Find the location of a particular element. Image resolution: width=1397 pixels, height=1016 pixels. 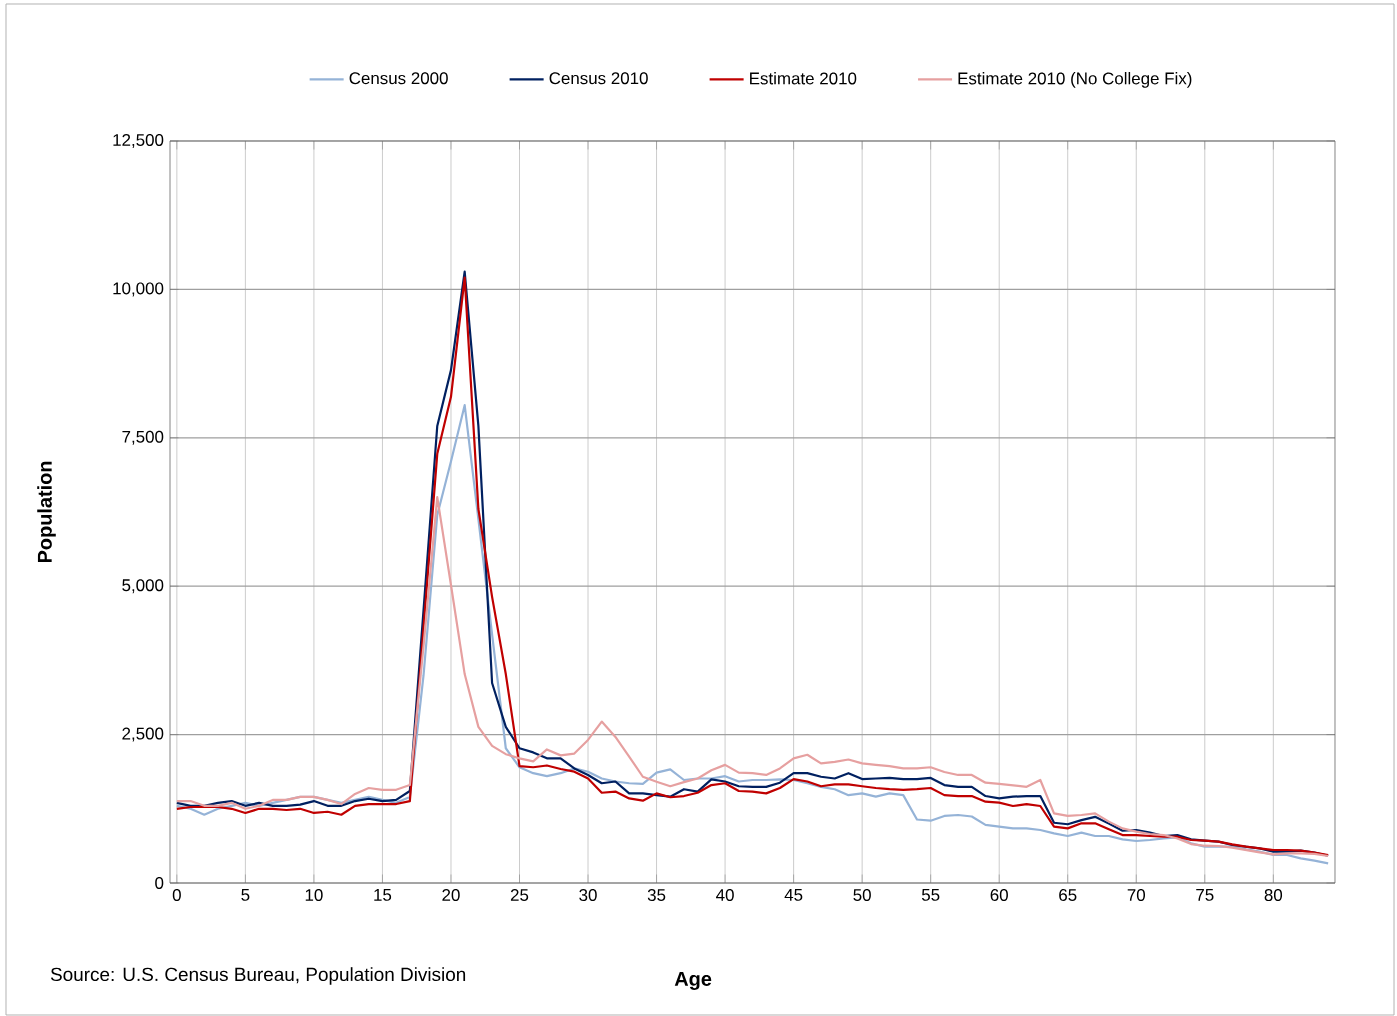

x-tick-label: 20 is located at coordinates (451, 895).